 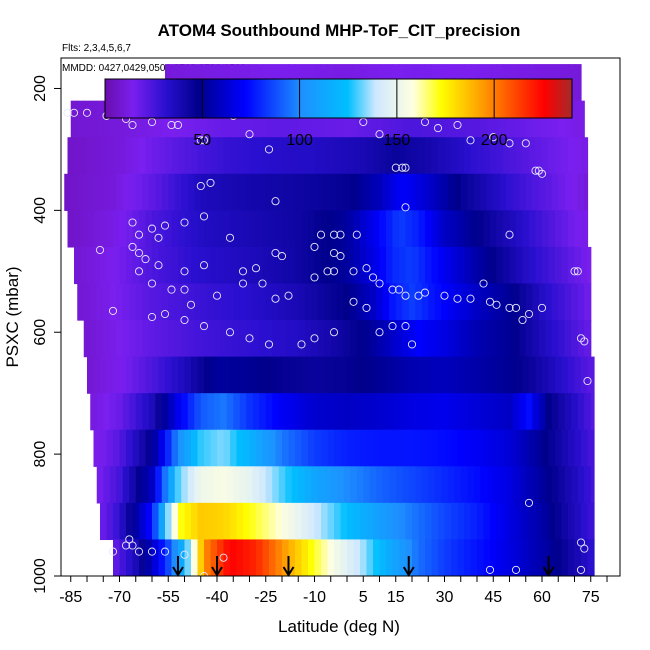 I want to click on x-tick-label: -70, so click(x=119, y=597).